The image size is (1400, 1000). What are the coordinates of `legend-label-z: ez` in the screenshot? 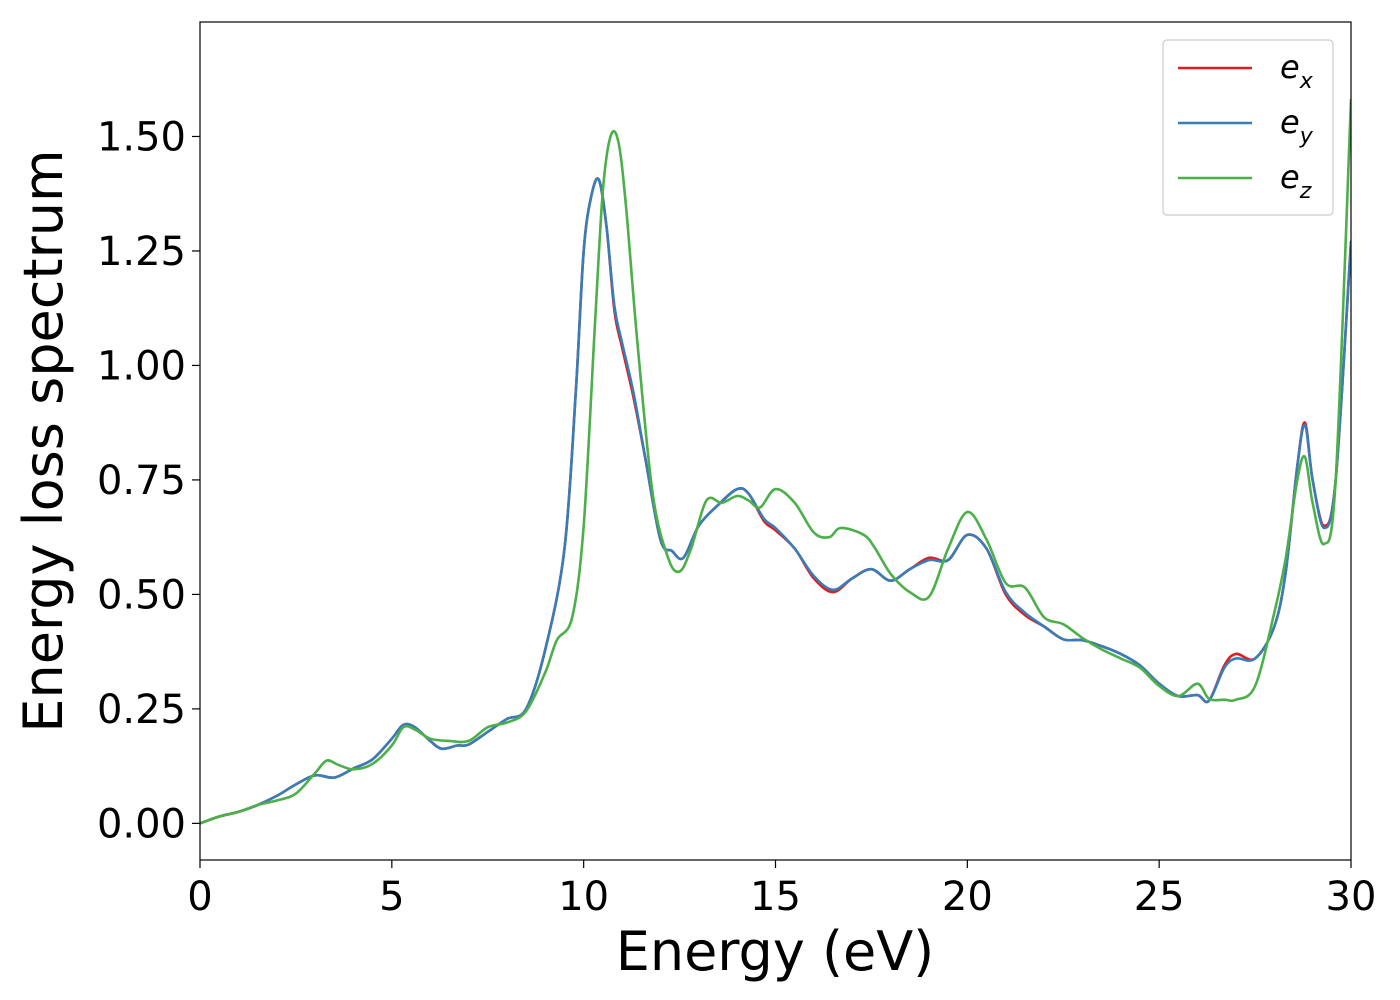 It's located at (1296, 181).